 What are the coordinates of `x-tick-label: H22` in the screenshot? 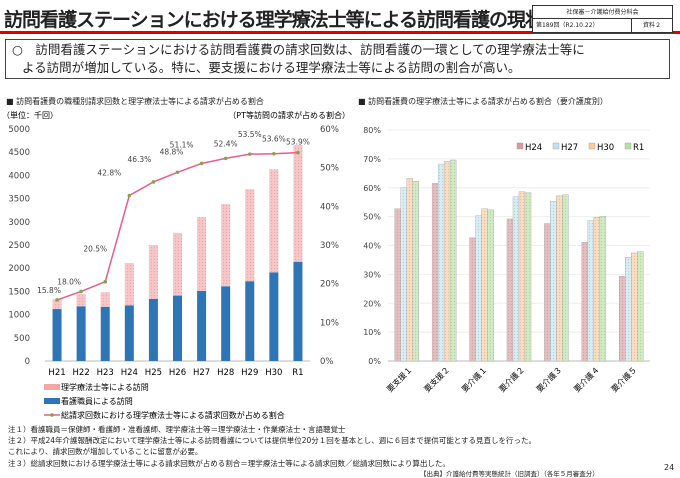 It's located at (81, 373).